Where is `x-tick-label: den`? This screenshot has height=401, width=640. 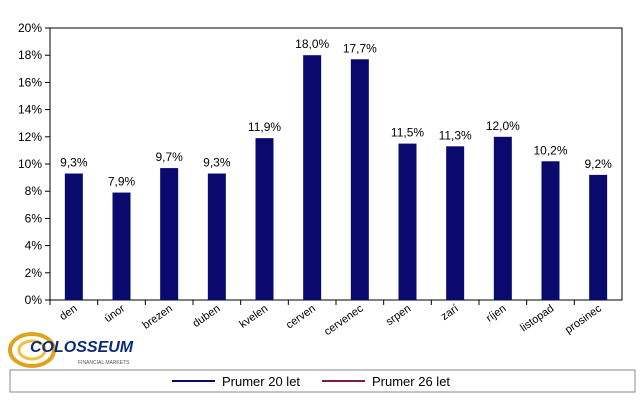 x-tick-label: den is located at coordinates (69, 313).